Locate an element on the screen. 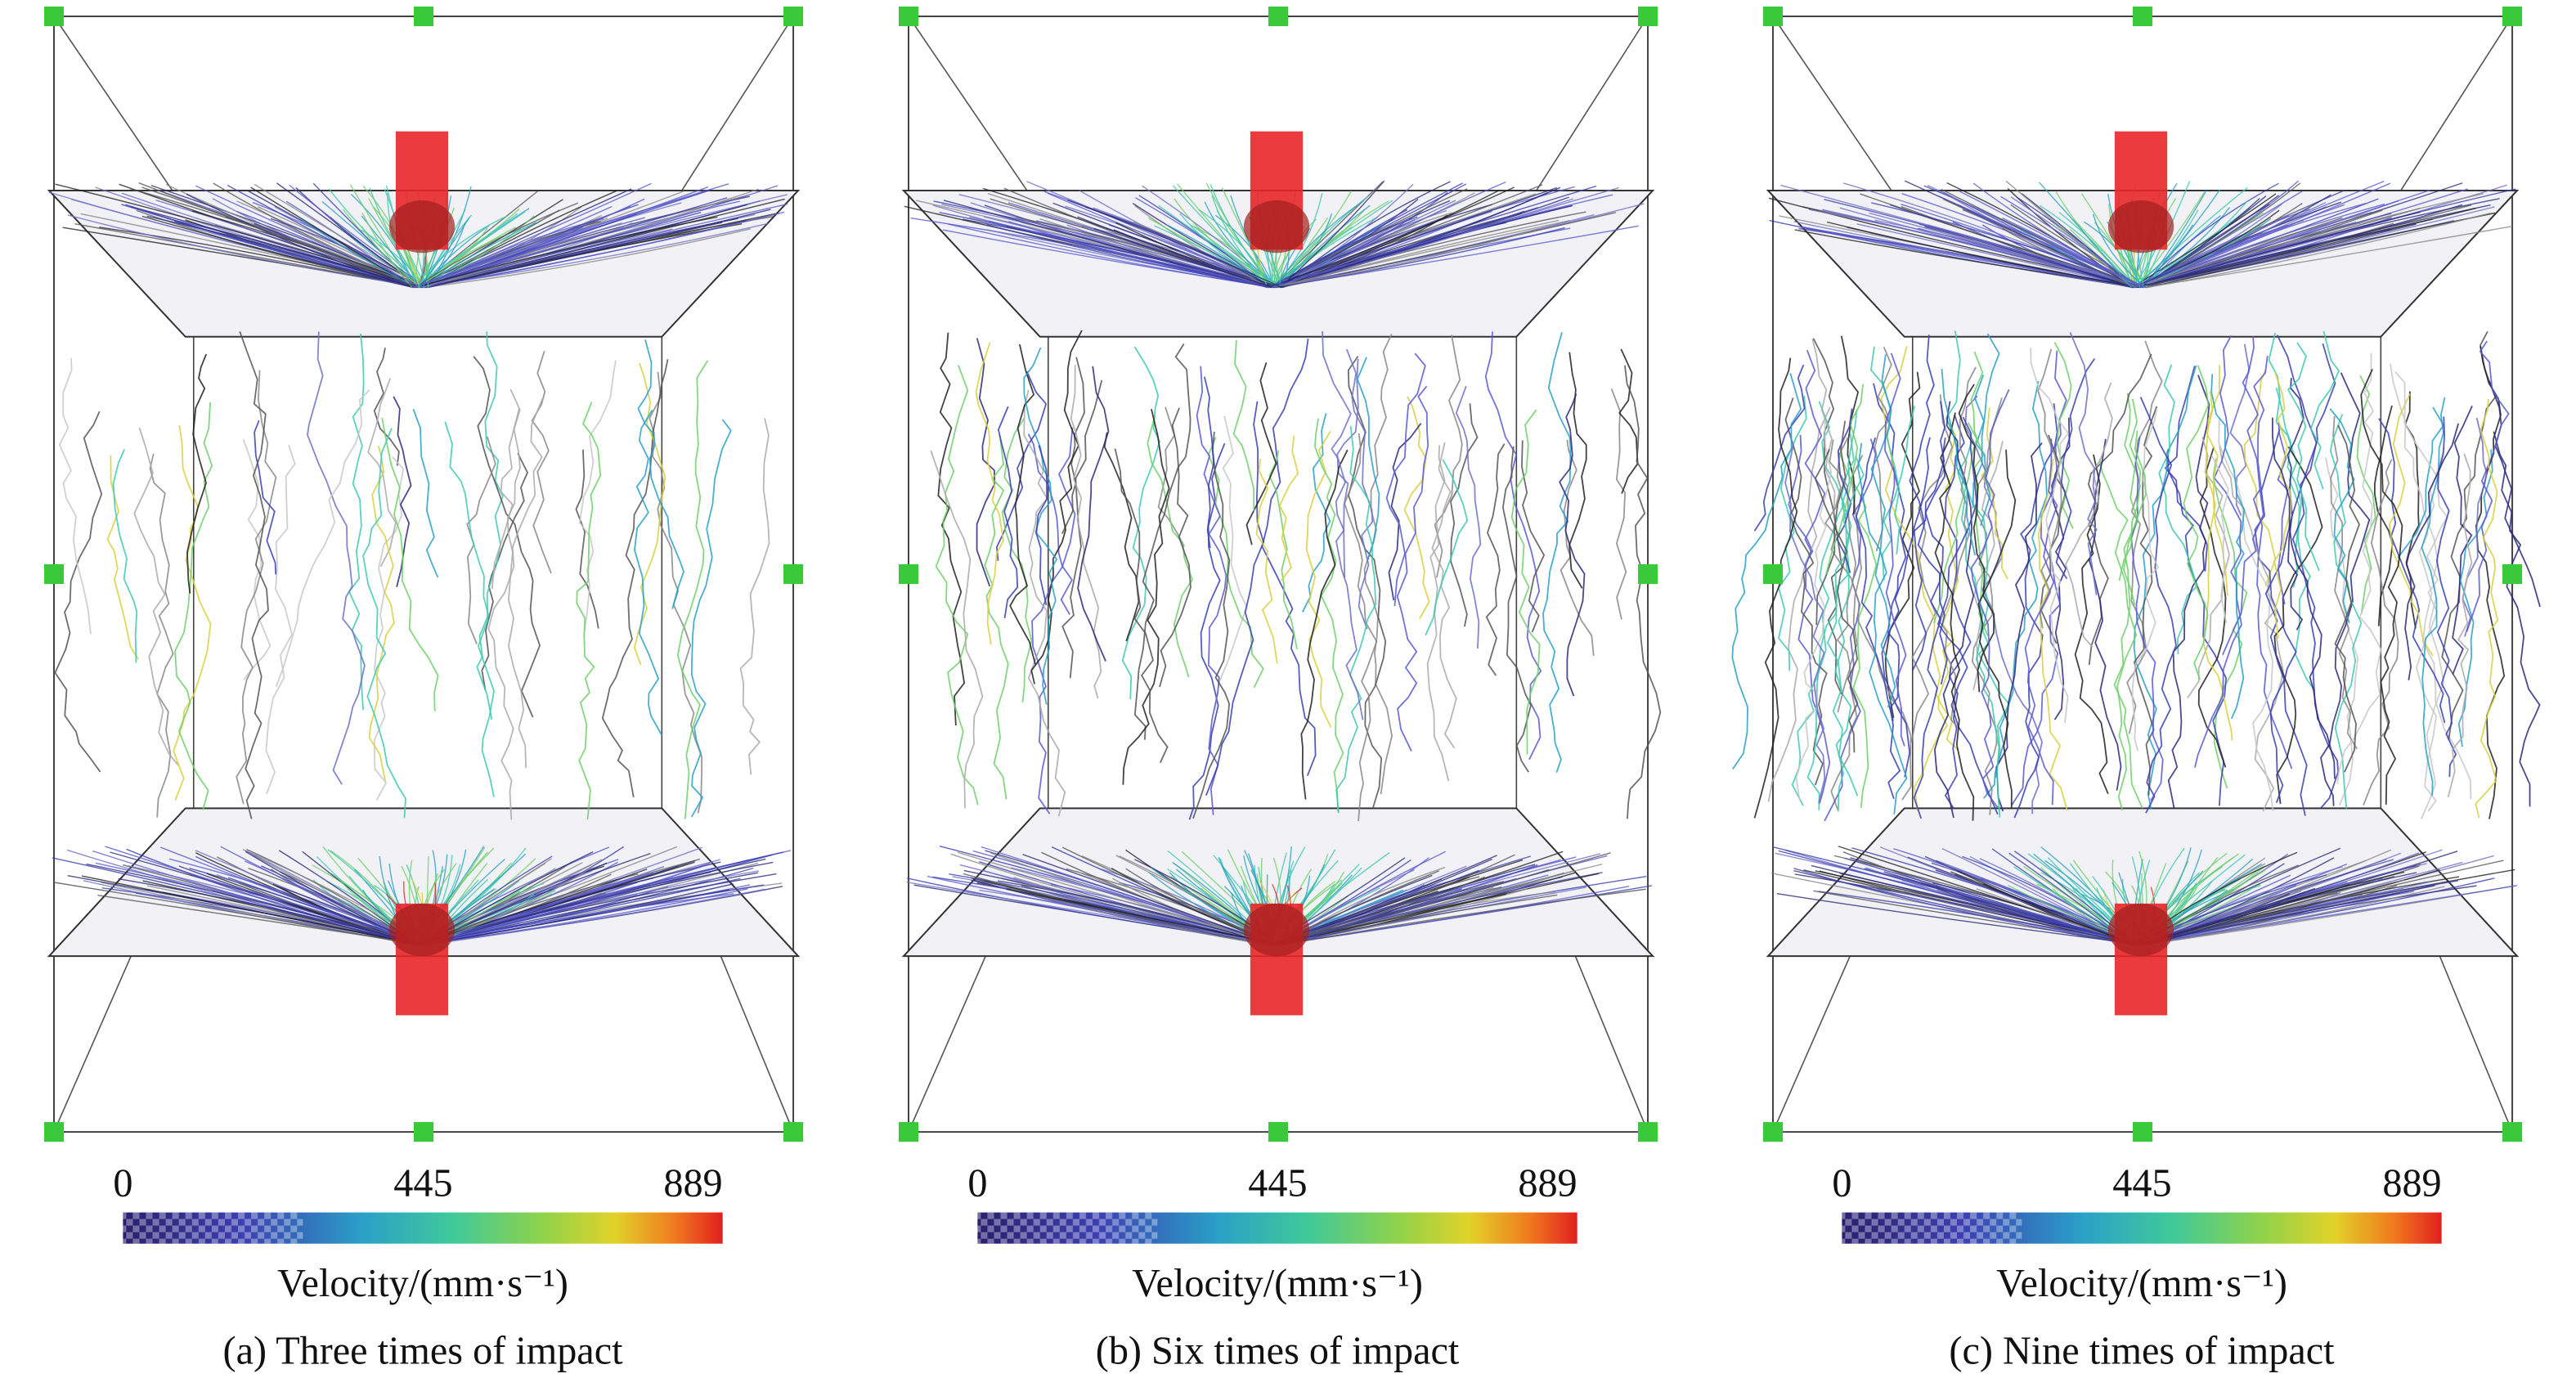  colorbar-label: Velocity/(mm·s⁻¹) is located at coordinates (422, 1283).